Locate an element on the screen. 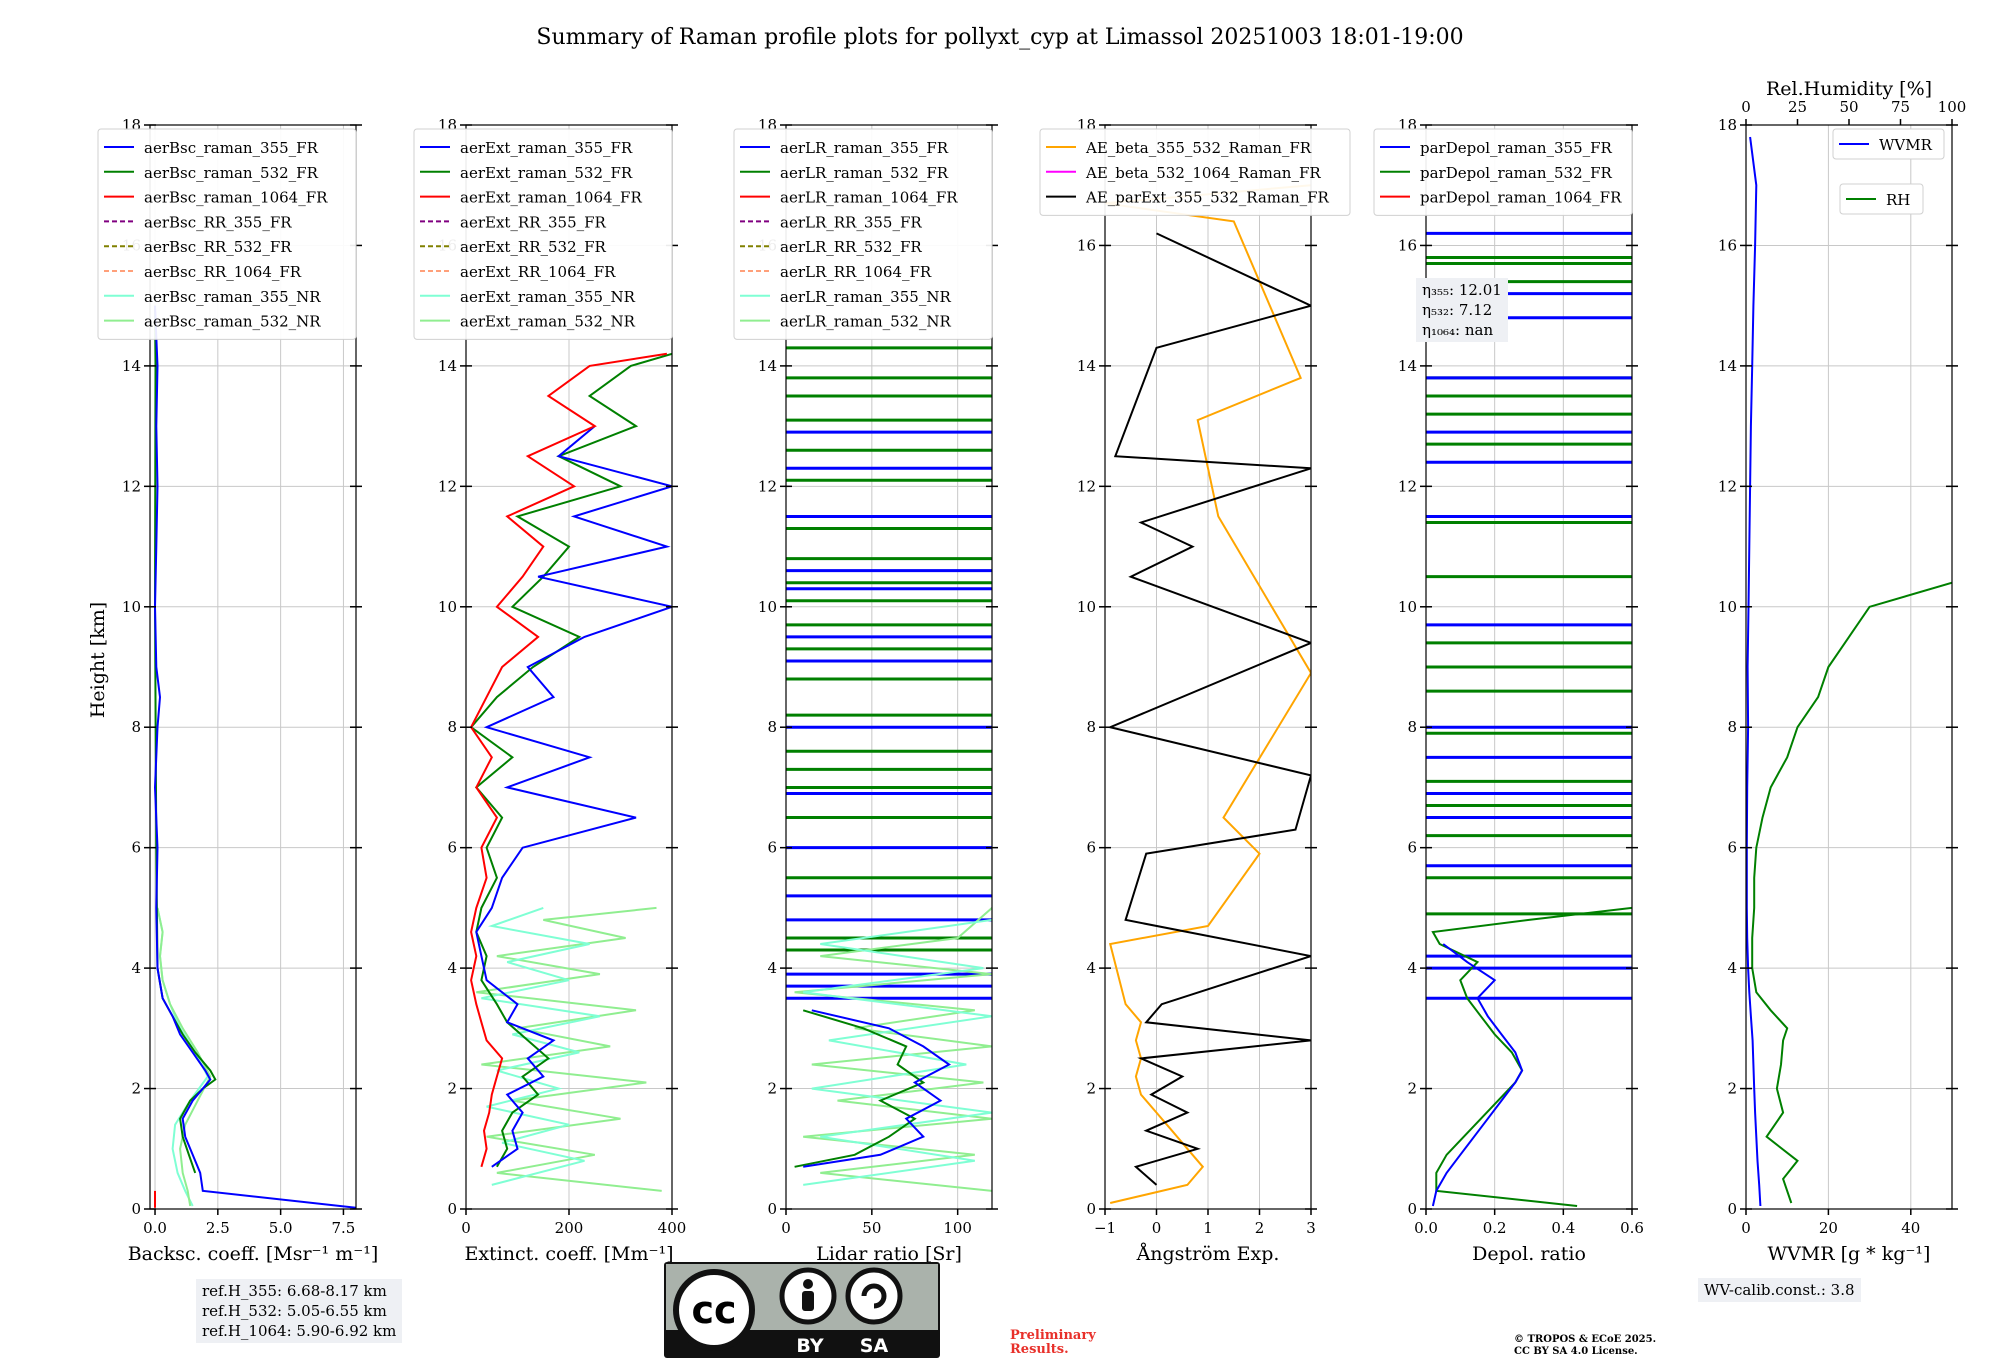 Image resolution: width=2000 pixels, height=1362 pixels. depol-ytick-label-4: 8 is located at coordinates (1412, 727).